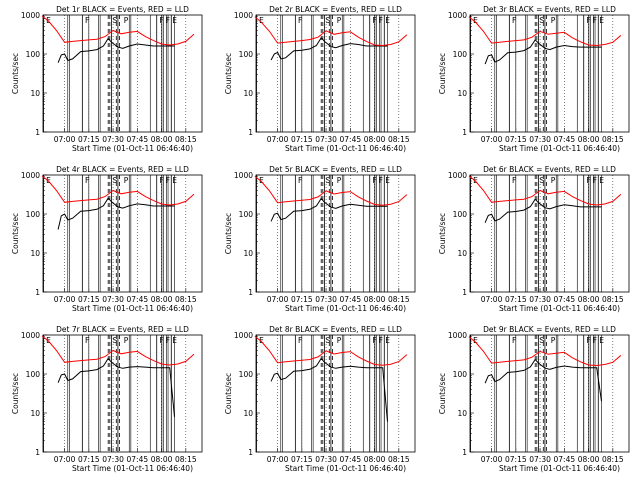 This screenshot has height=480, width=640. What do you see at coordinates (335, 9) in the screenshot?
I see `chart-title: Det 2r BLACK = Events, RED = LLD` at bounding box center [335, 9].